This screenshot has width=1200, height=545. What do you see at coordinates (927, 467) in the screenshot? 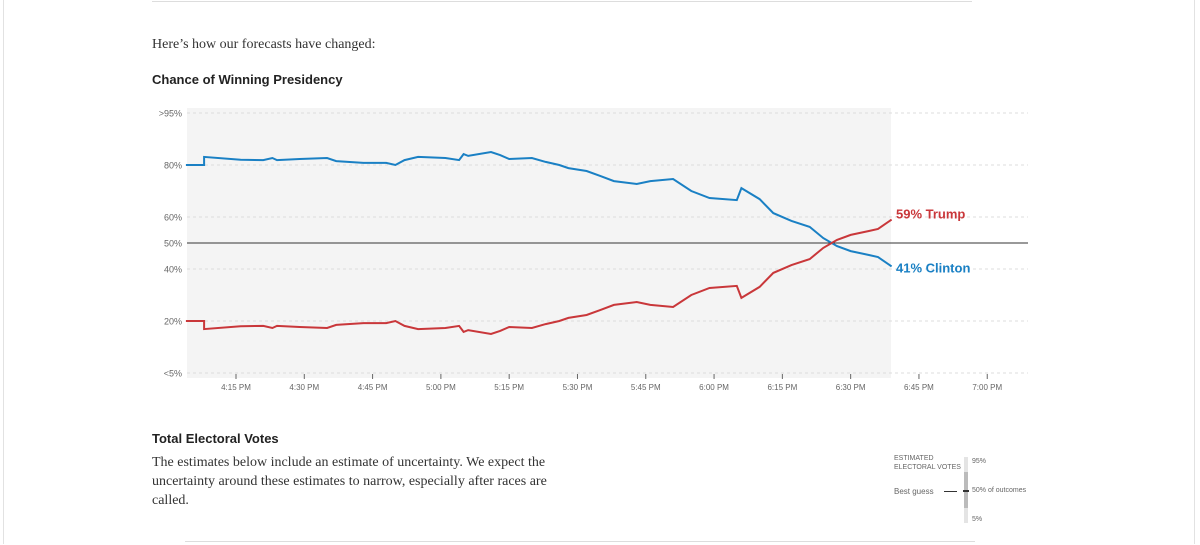
I see `legend-title: ELECTORAL VOTES` at bounding box center [927, 467].